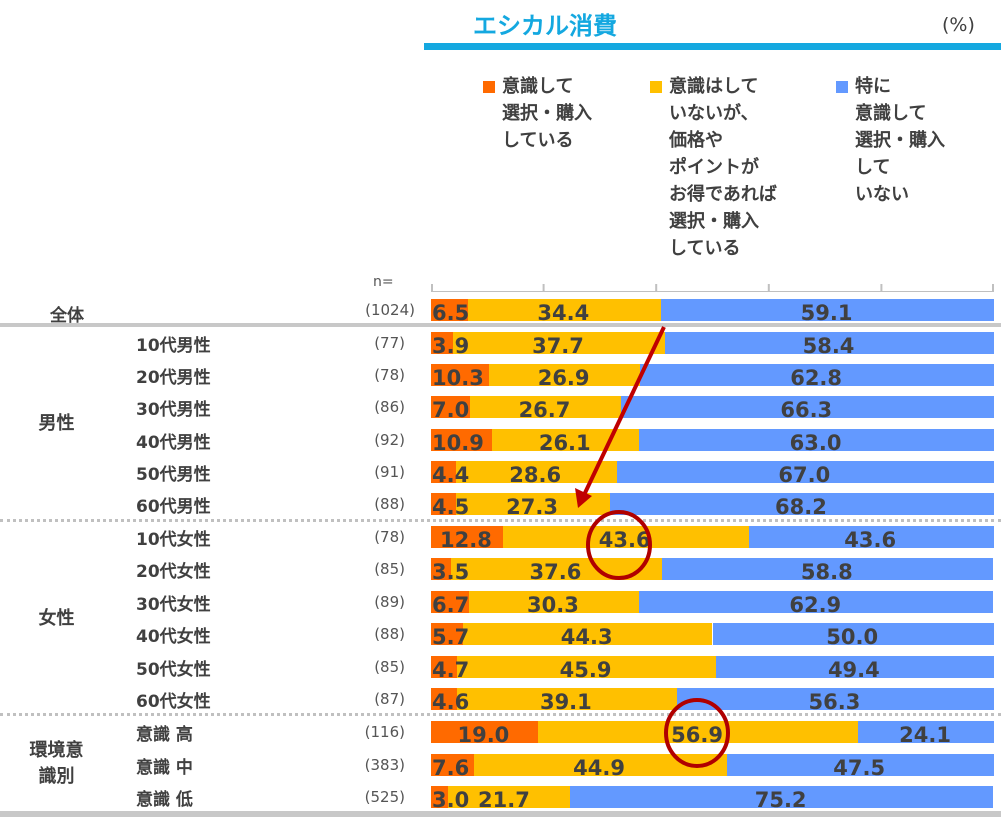  What do you see at coordinates (500, 714) in the screenshot?
I see `separator-female-awareness` at bounding box center [500, 714].